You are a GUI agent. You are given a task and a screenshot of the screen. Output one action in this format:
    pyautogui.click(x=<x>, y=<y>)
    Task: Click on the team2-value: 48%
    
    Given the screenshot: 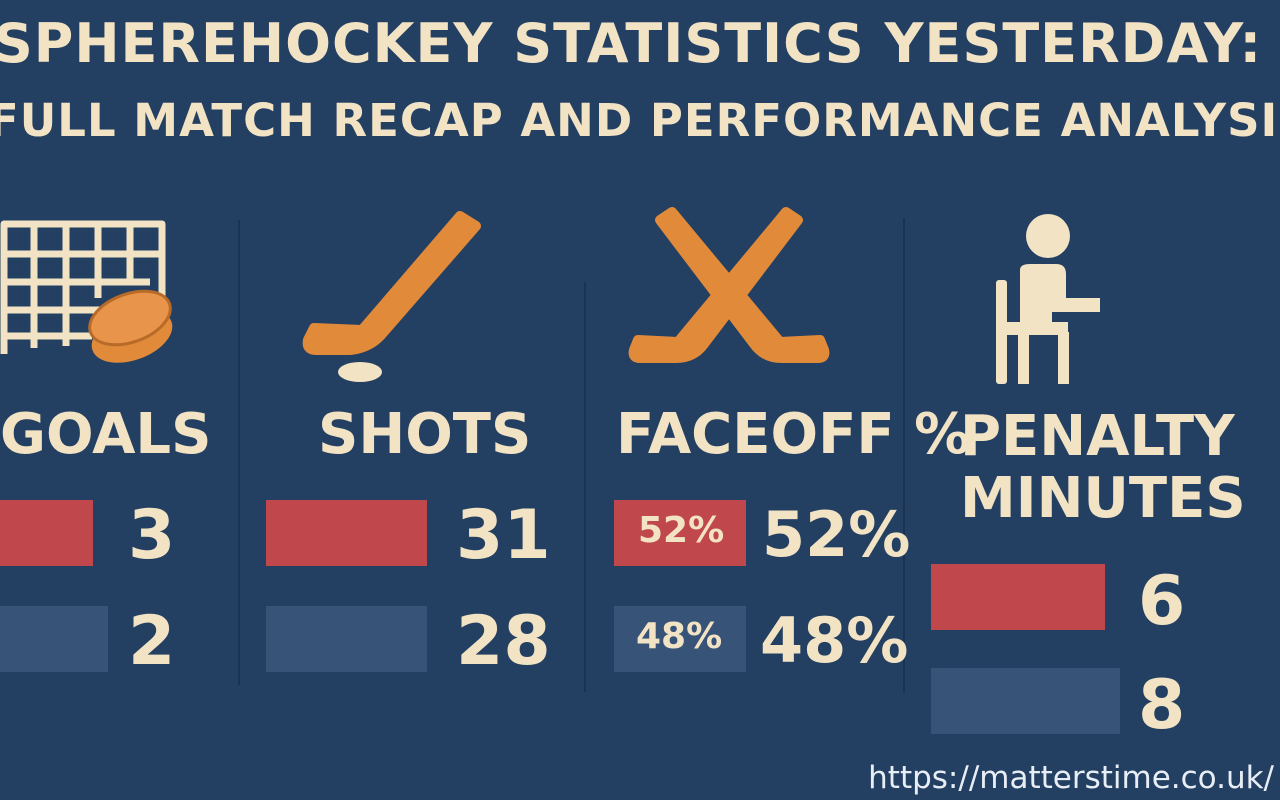 What is the action you would take?
    pyautogui.click(x=834, y=640)
    